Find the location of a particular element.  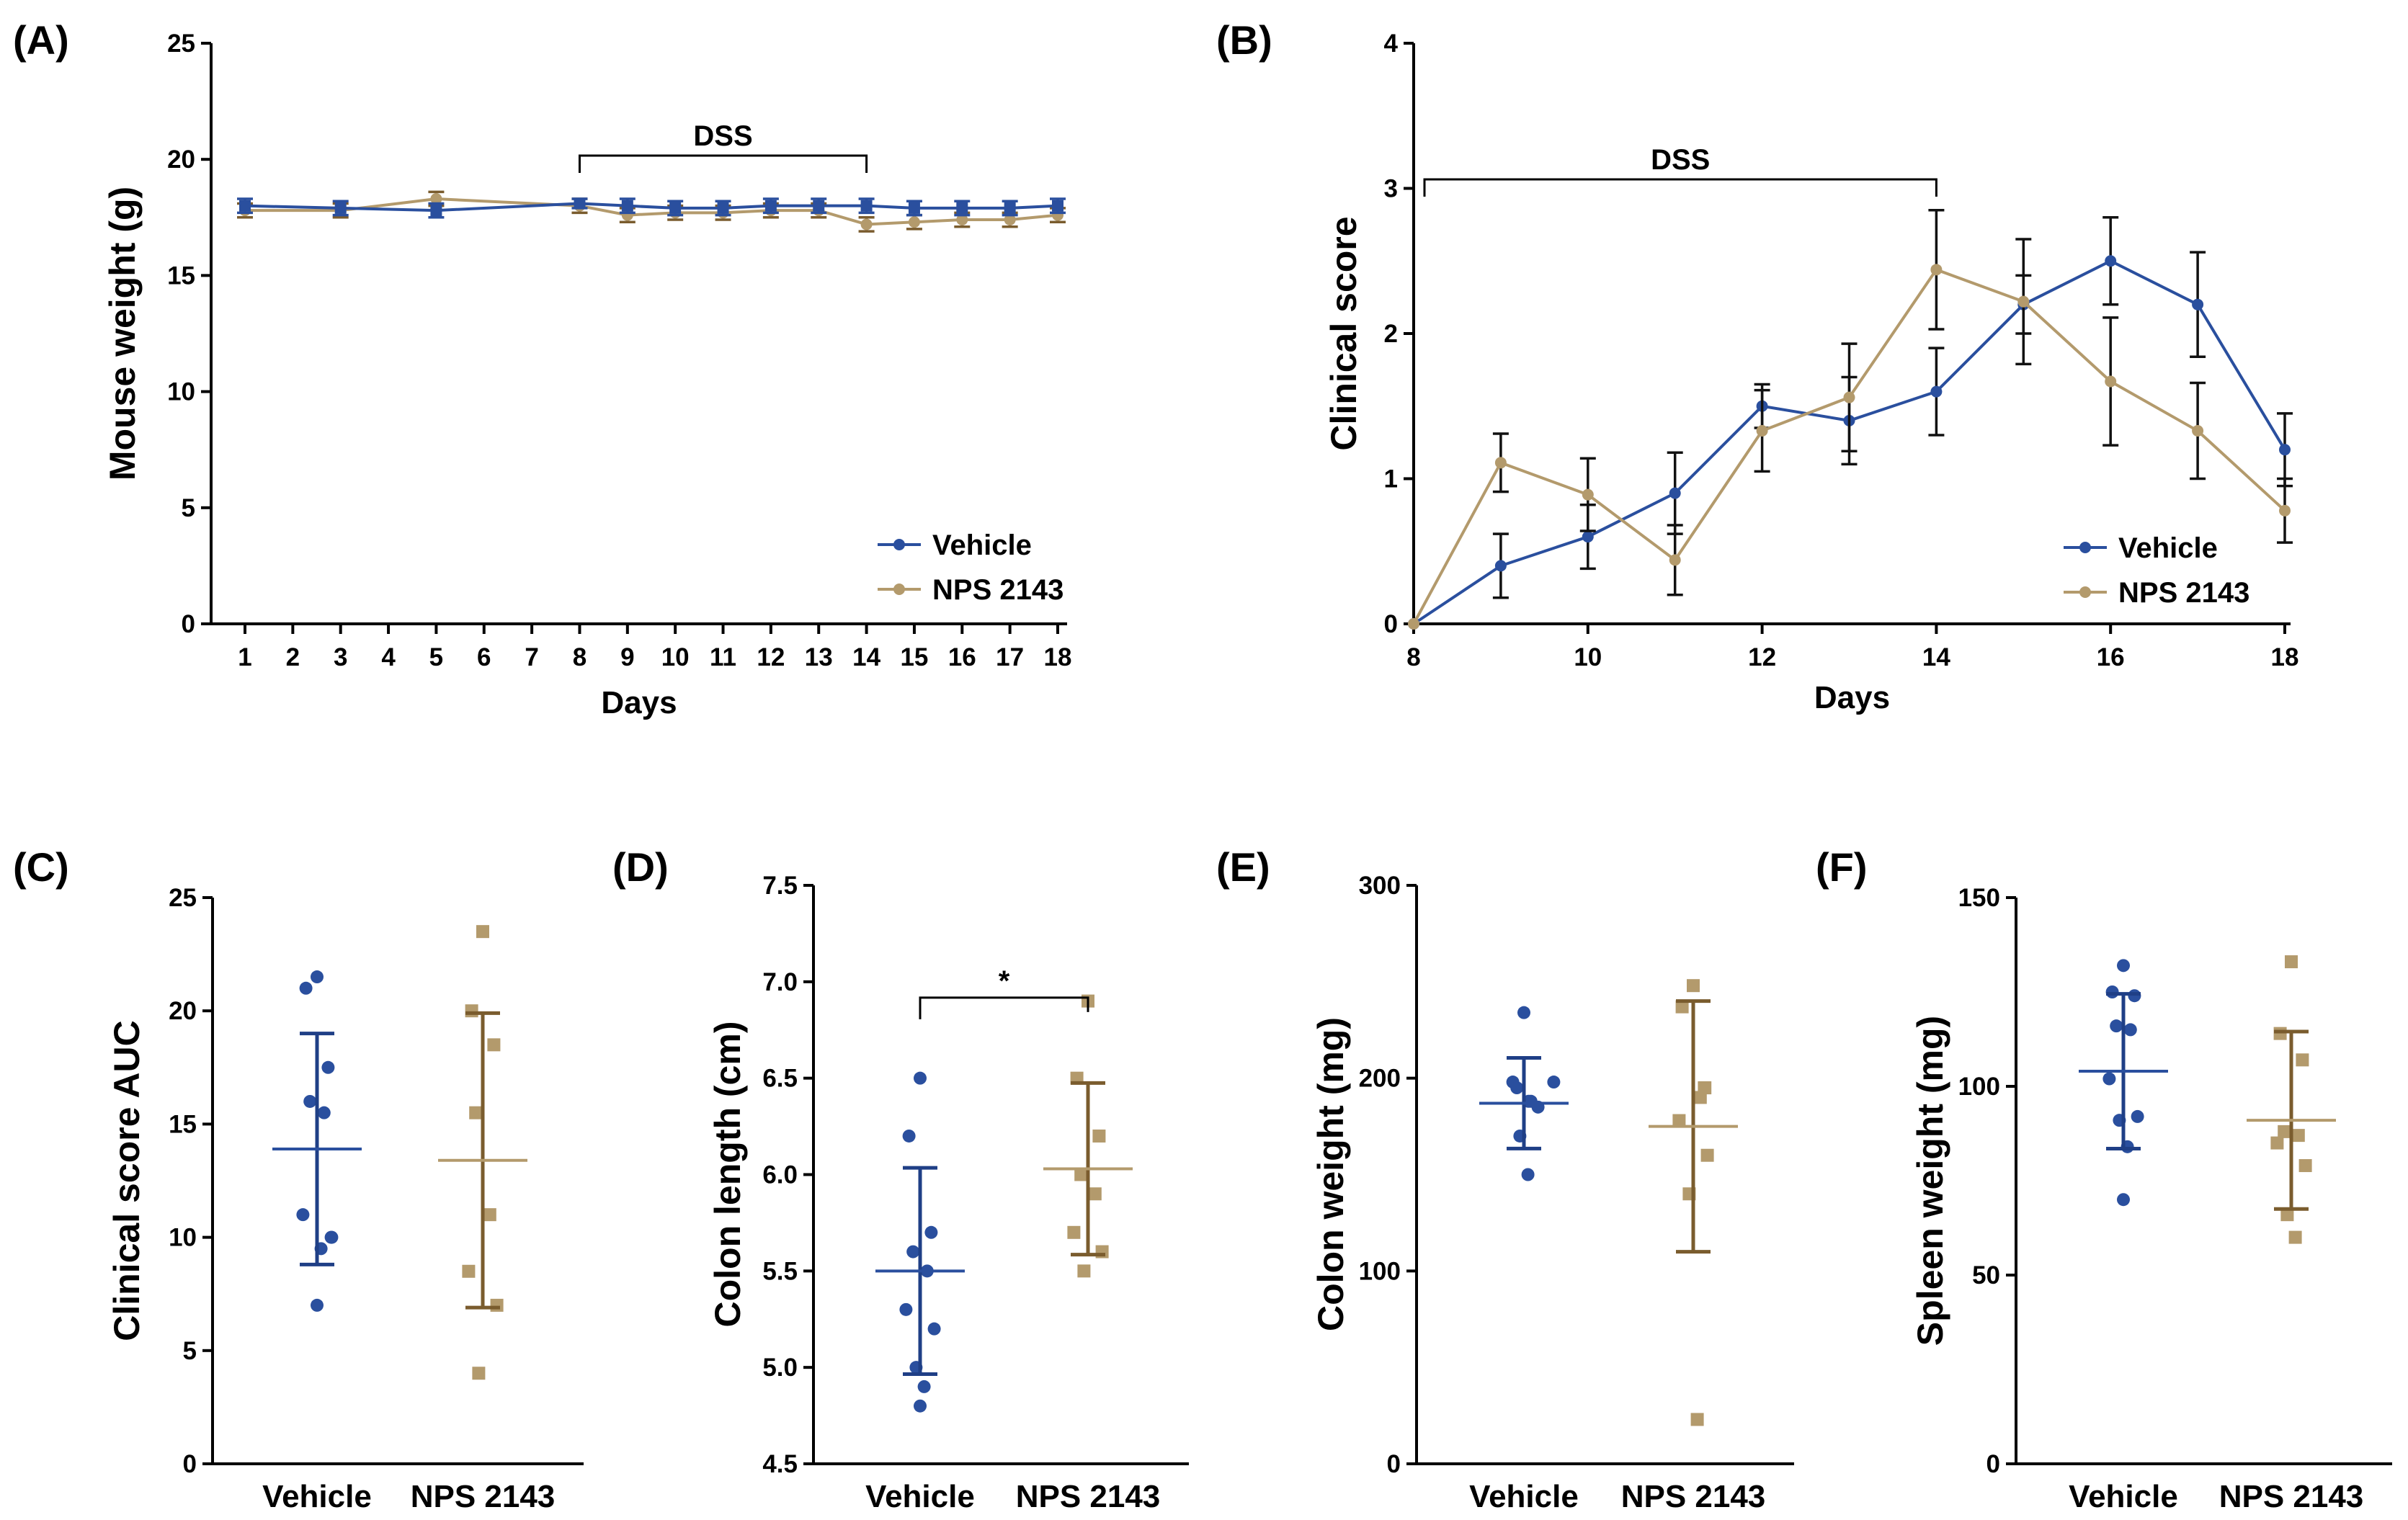

y-tick-label: 2 is located at coordinates (1391, 334).